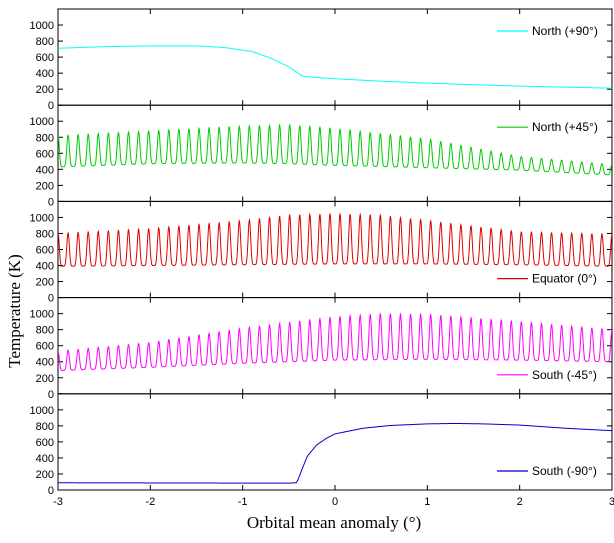 The image size is (614, 543). Describe the element at coordinates (565, 127) in the screenshot. I see `legend-label: North (+45°)` at that location.